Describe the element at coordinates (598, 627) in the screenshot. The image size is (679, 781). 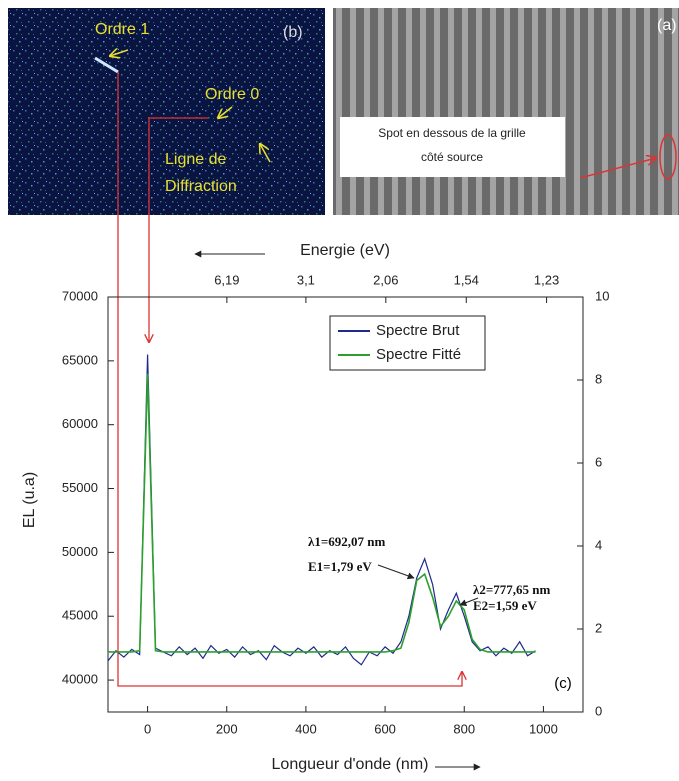
I see `y2-tick-label: 2` at that location.